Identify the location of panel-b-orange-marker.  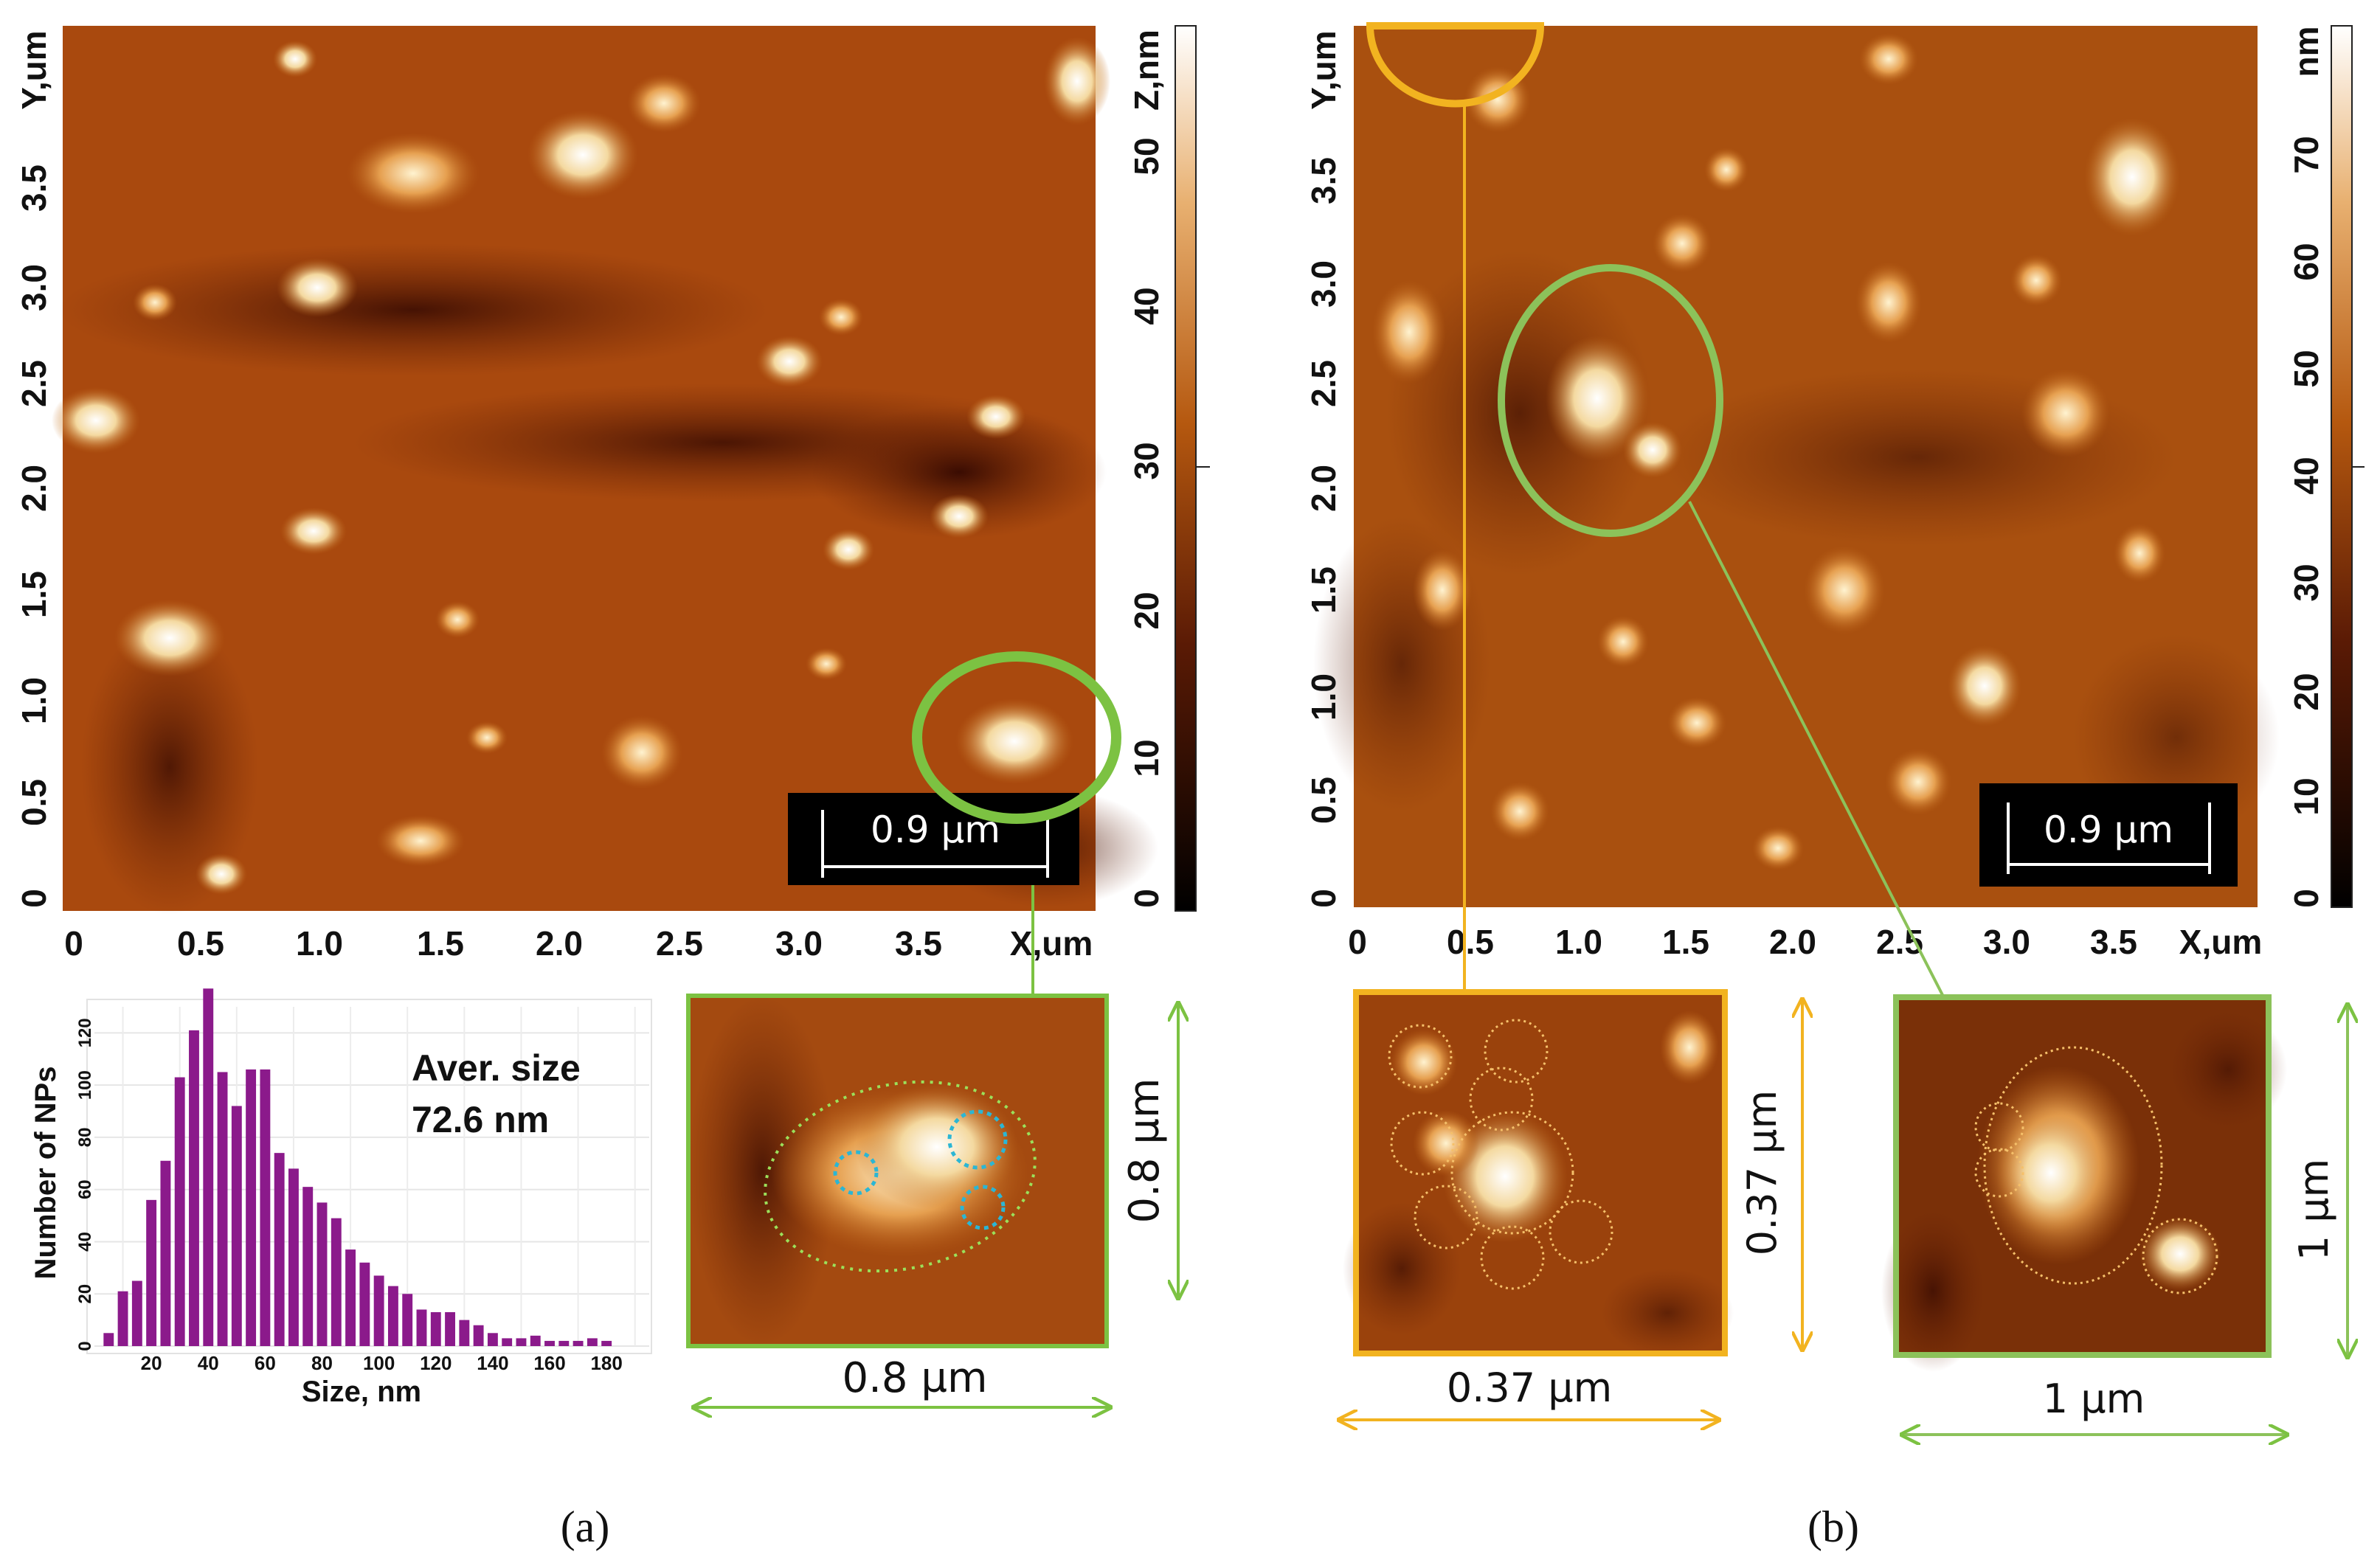
(1455, 65).